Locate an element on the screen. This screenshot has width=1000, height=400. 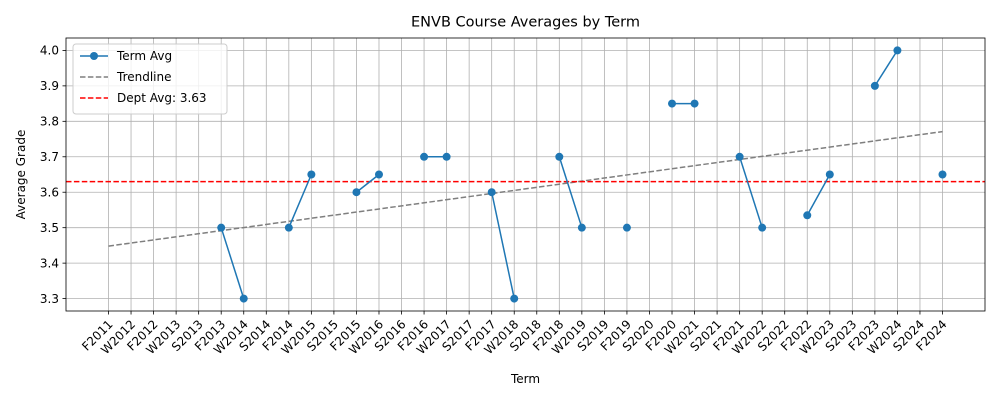
legend-label-dept-avg: Dept Avg: 3.63 is located at coordinates (162, 98).